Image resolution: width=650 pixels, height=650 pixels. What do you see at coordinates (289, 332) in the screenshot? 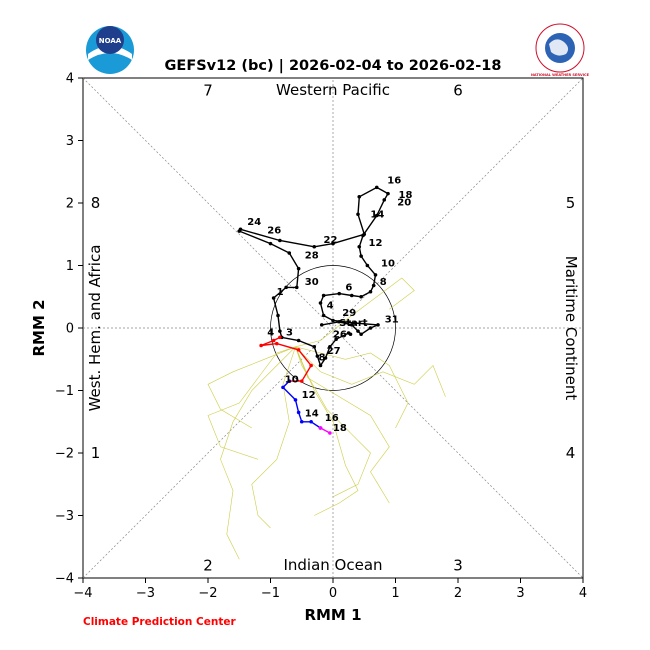
I see `forecast-week-1-day-label: 3` at bounding box center [289, 332].